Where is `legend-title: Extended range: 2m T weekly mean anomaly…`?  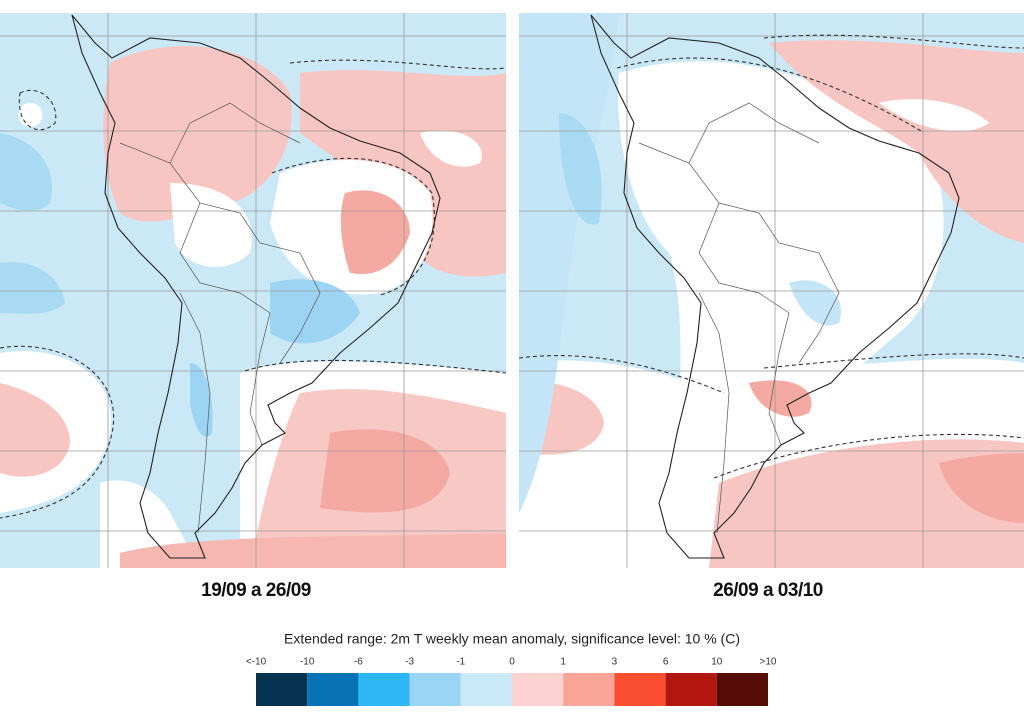 legend-title: Extended range: 2m T weekly mean anomaly… is located at coordinates (512, 639).